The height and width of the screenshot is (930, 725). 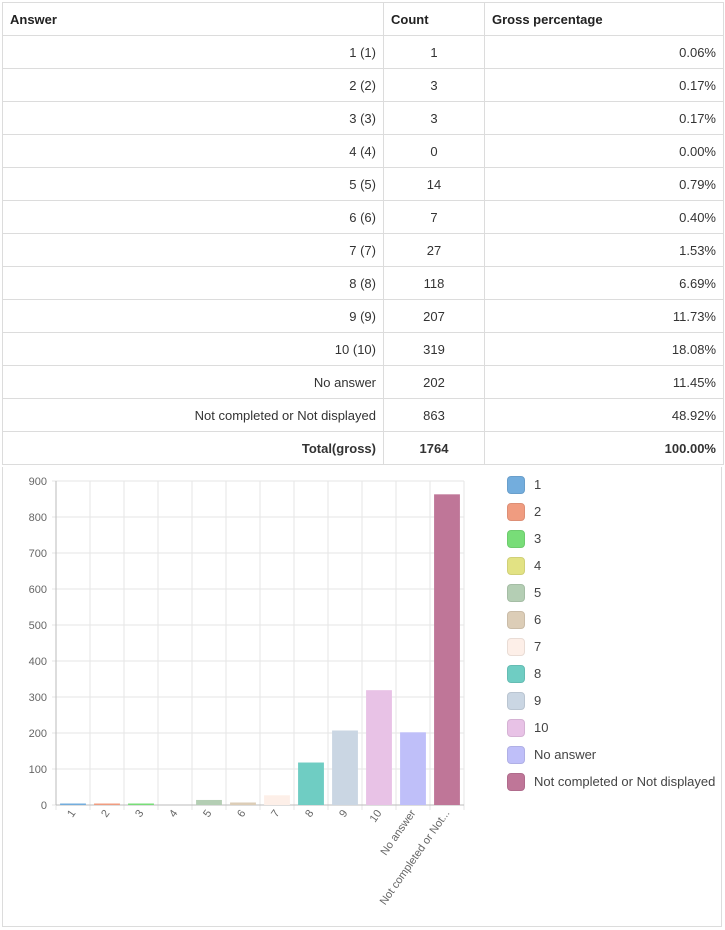 I want to click on legend-item: Not completed or Not displayed, so click(x=612, y=782).